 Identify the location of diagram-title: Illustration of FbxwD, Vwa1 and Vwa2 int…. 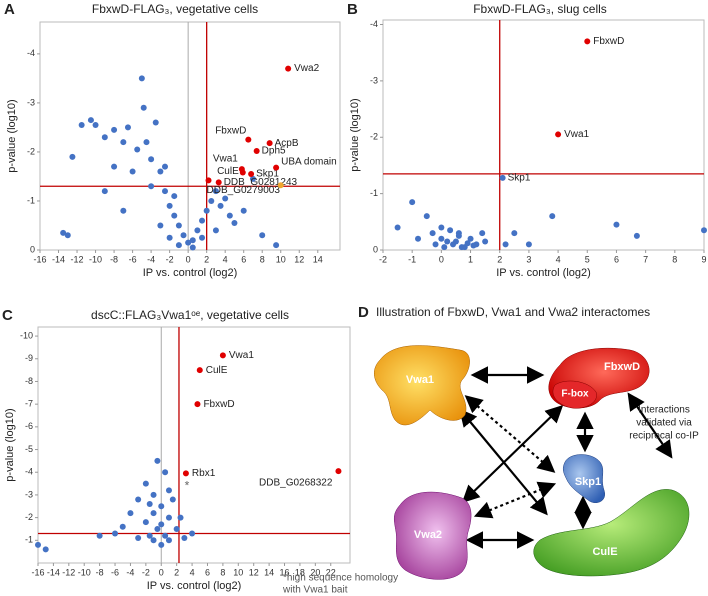
(513, 312).